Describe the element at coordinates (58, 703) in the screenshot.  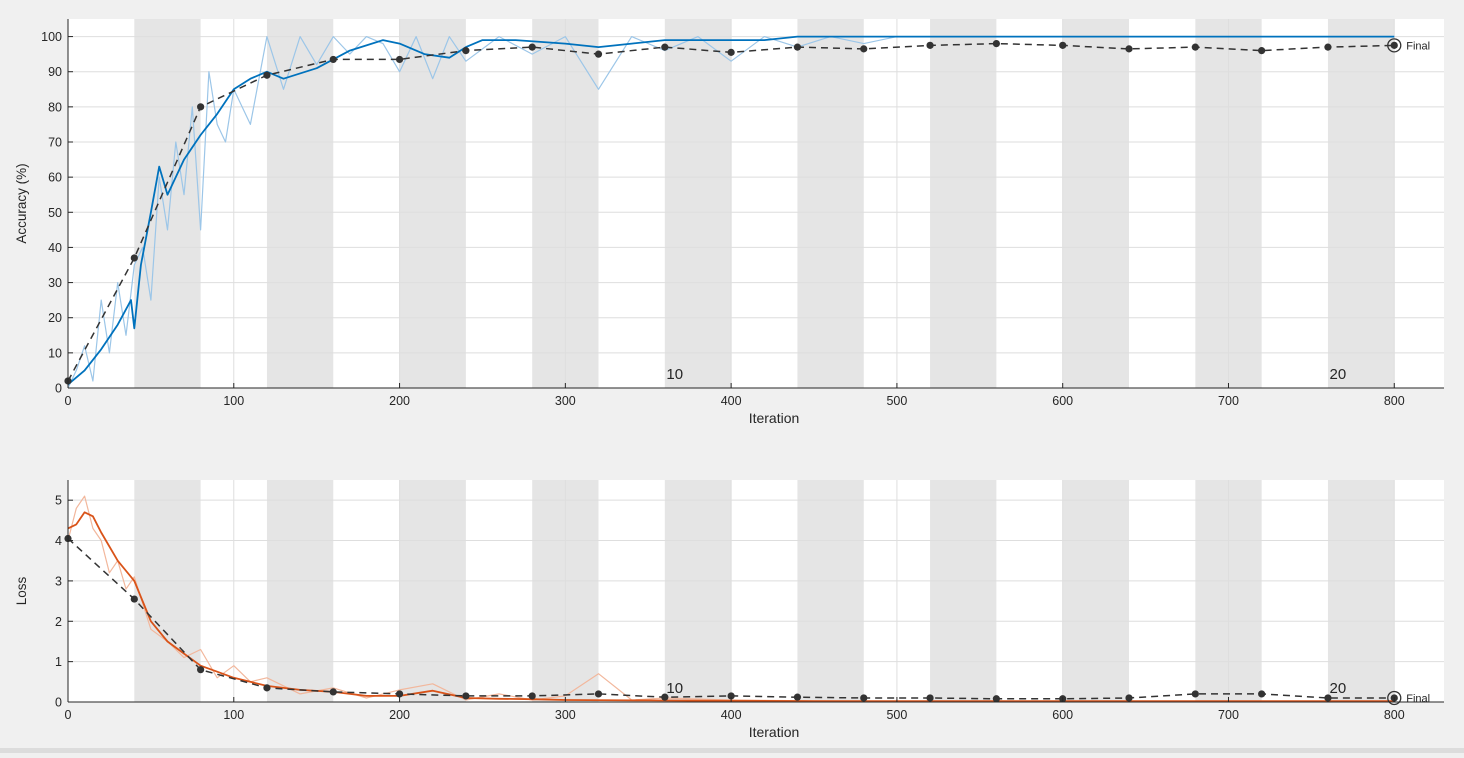
I see `y-tick-label: 0` at that location.